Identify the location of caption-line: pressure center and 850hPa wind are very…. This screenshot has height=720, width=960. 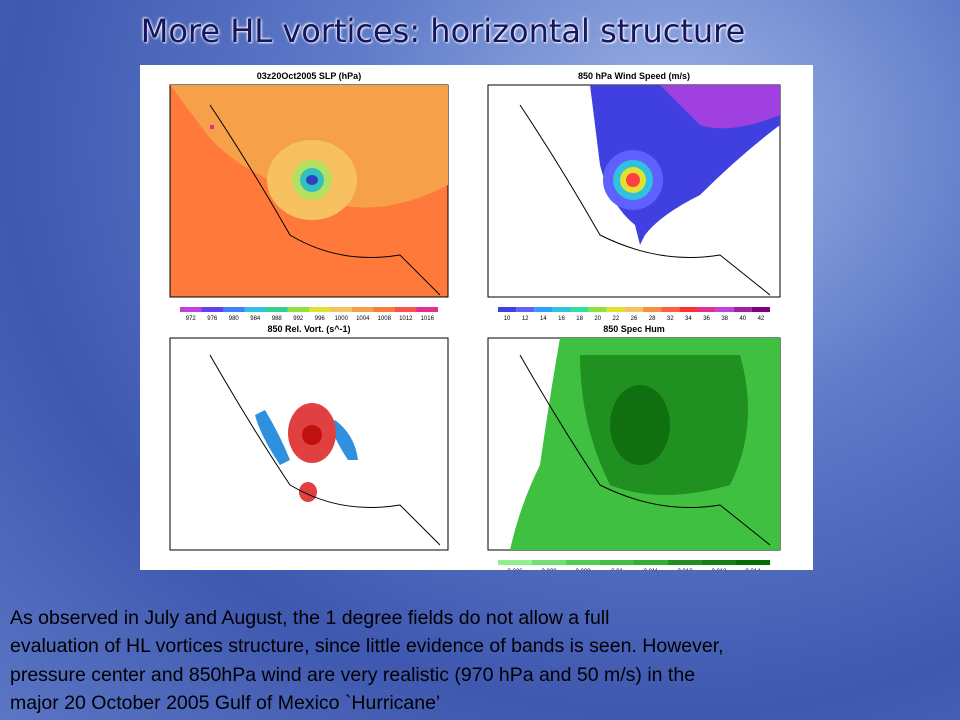
(353, 674).